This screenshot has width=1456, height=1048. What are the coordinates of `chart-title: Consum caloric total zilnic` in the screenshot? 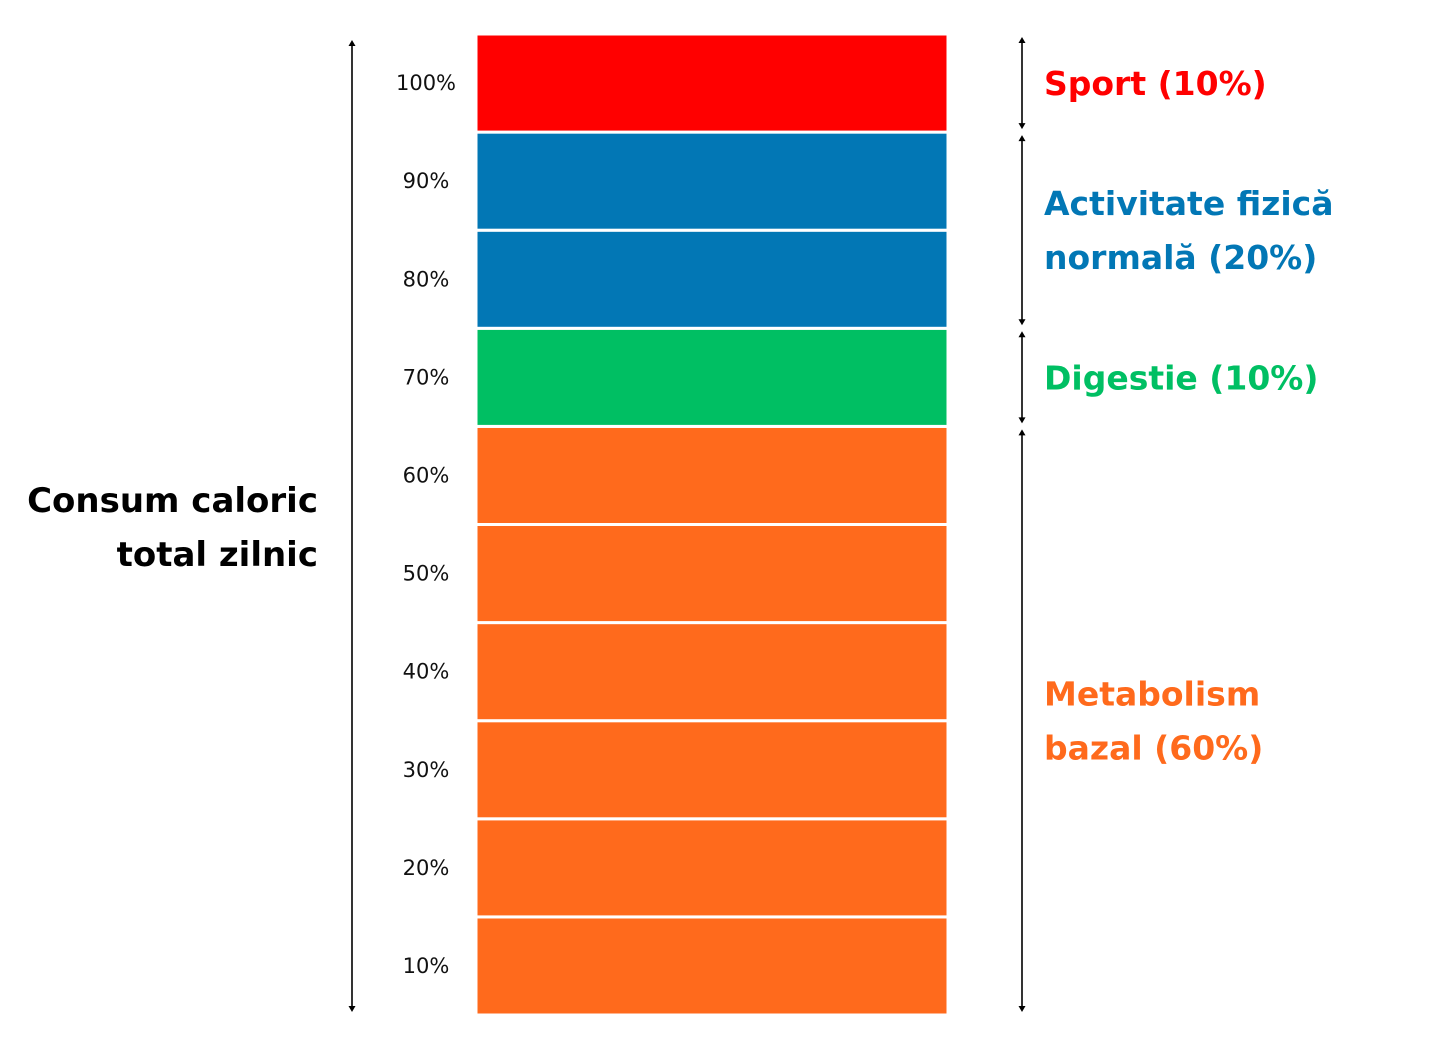 It's located at (172, 528).